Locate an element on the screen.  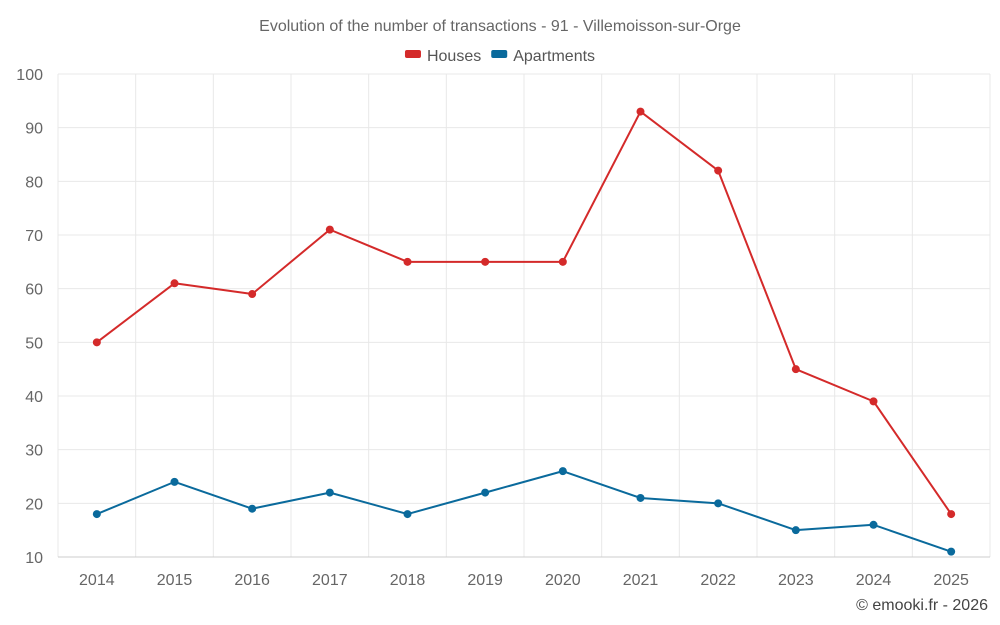
legend: Houses Apartments is located at coordinates (499, 56).